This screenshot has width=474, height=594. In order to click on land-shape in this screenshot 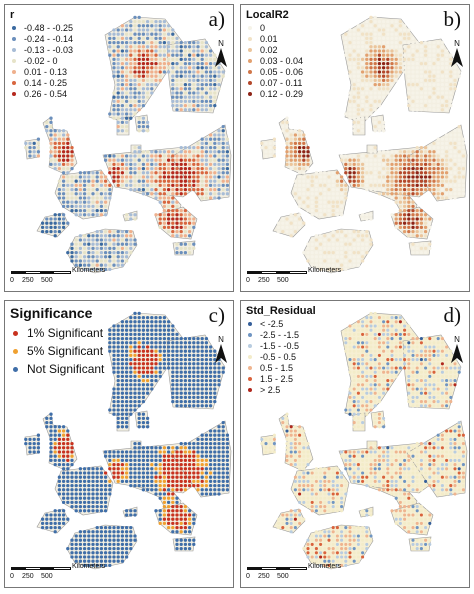, I will do `click(289, 521)`.